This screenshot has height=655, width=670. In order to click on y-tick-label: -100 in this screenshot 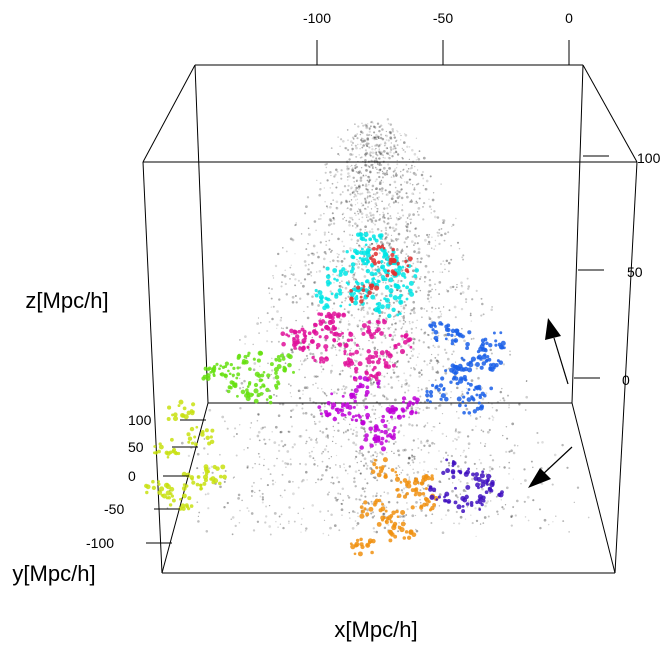, I will do `click(100, 543)`.